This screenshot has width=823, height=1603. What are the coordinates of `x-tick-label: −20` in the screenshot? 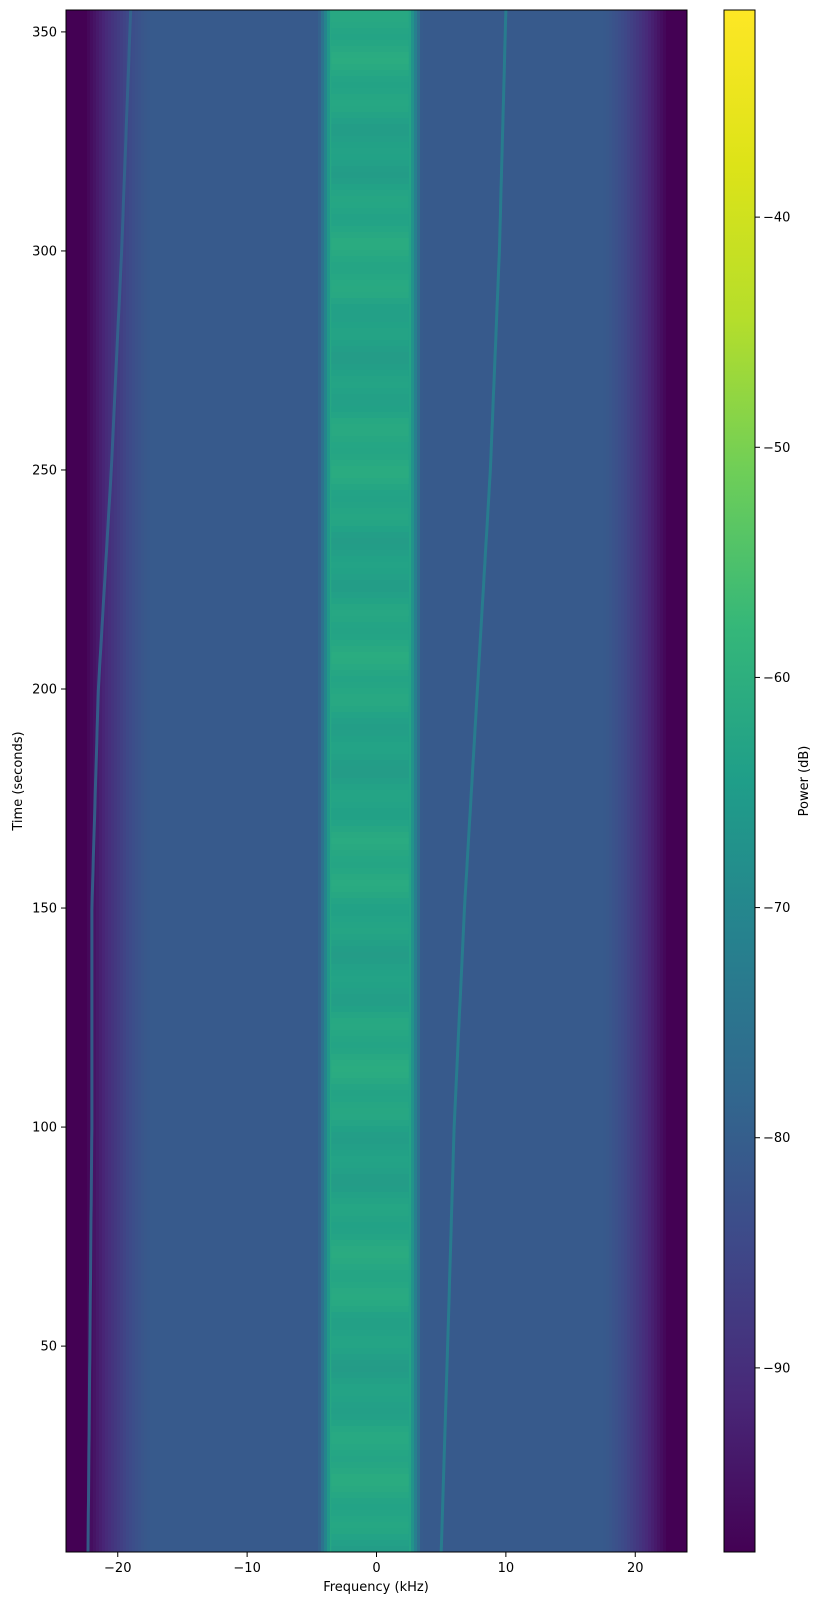 It's located at (117, 1568).